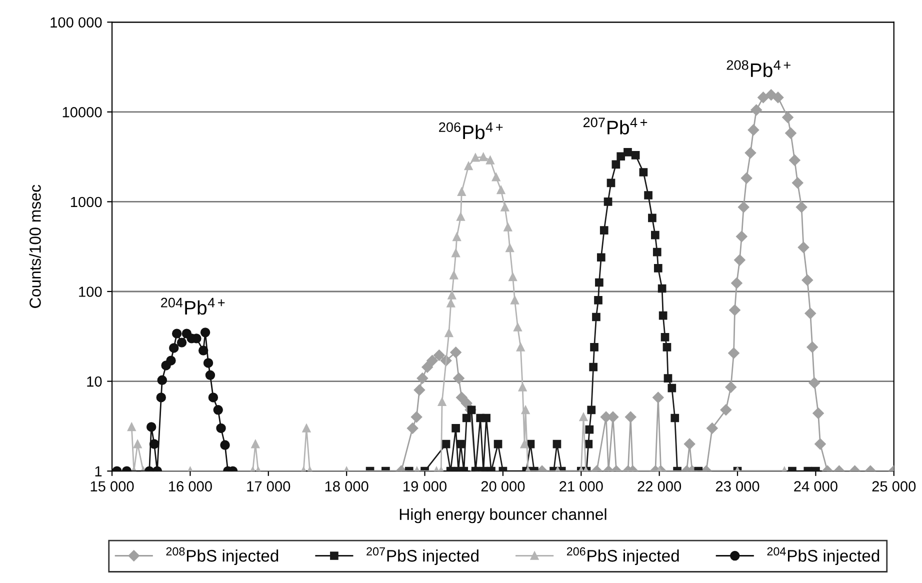 The height and width of the screenshot is (583, 922). I want to click on x-tick-label: 19 000, so click(425, 486).